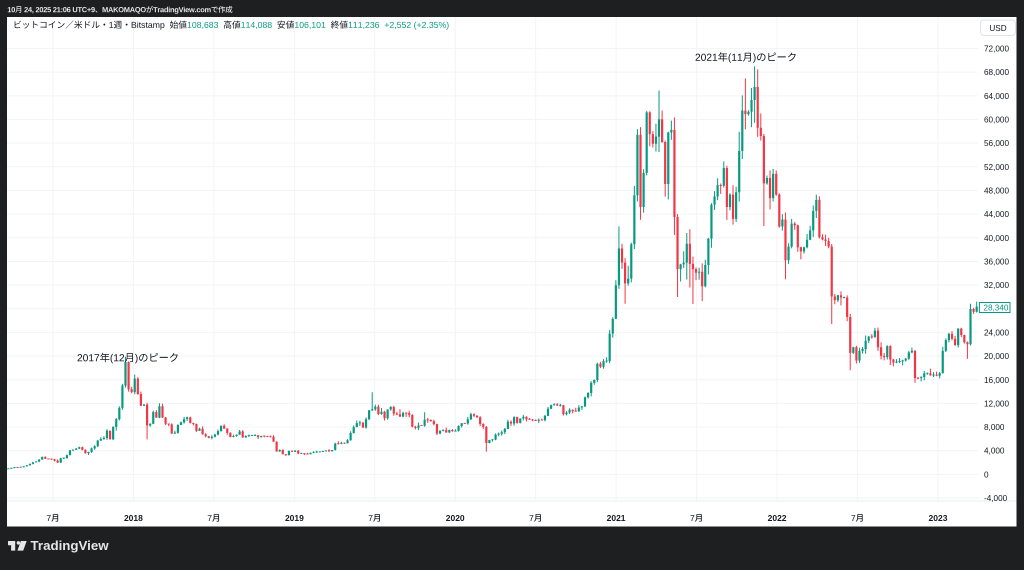  What do you see at coordinates (294, 518) in the screenshot?
I see `svg-text: 2019` at bounding box center [294, 518].